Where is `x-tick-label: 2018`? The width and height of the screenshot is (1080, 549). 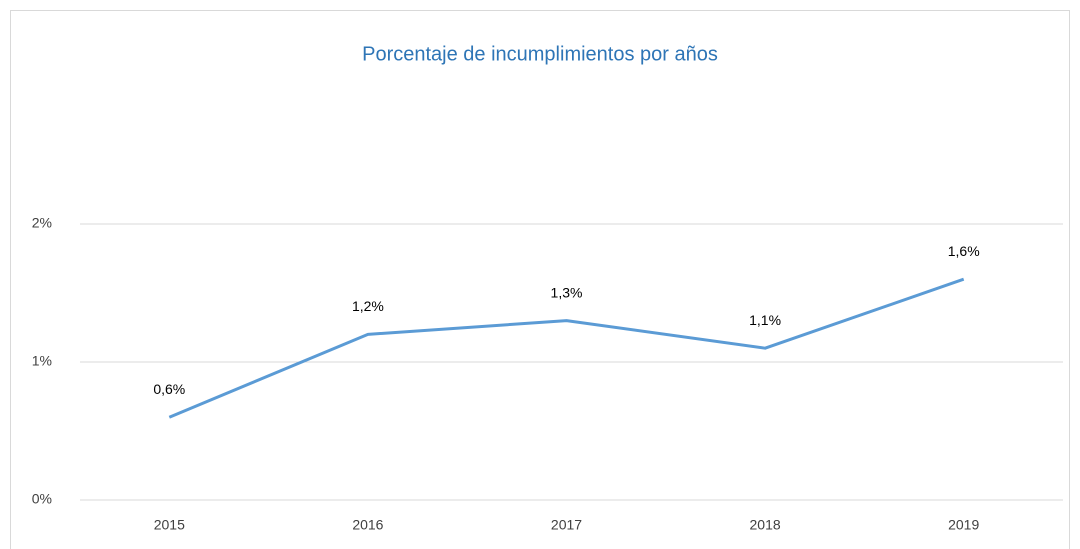
x-tick-label: 2018 is located at coordinates (765, 525).